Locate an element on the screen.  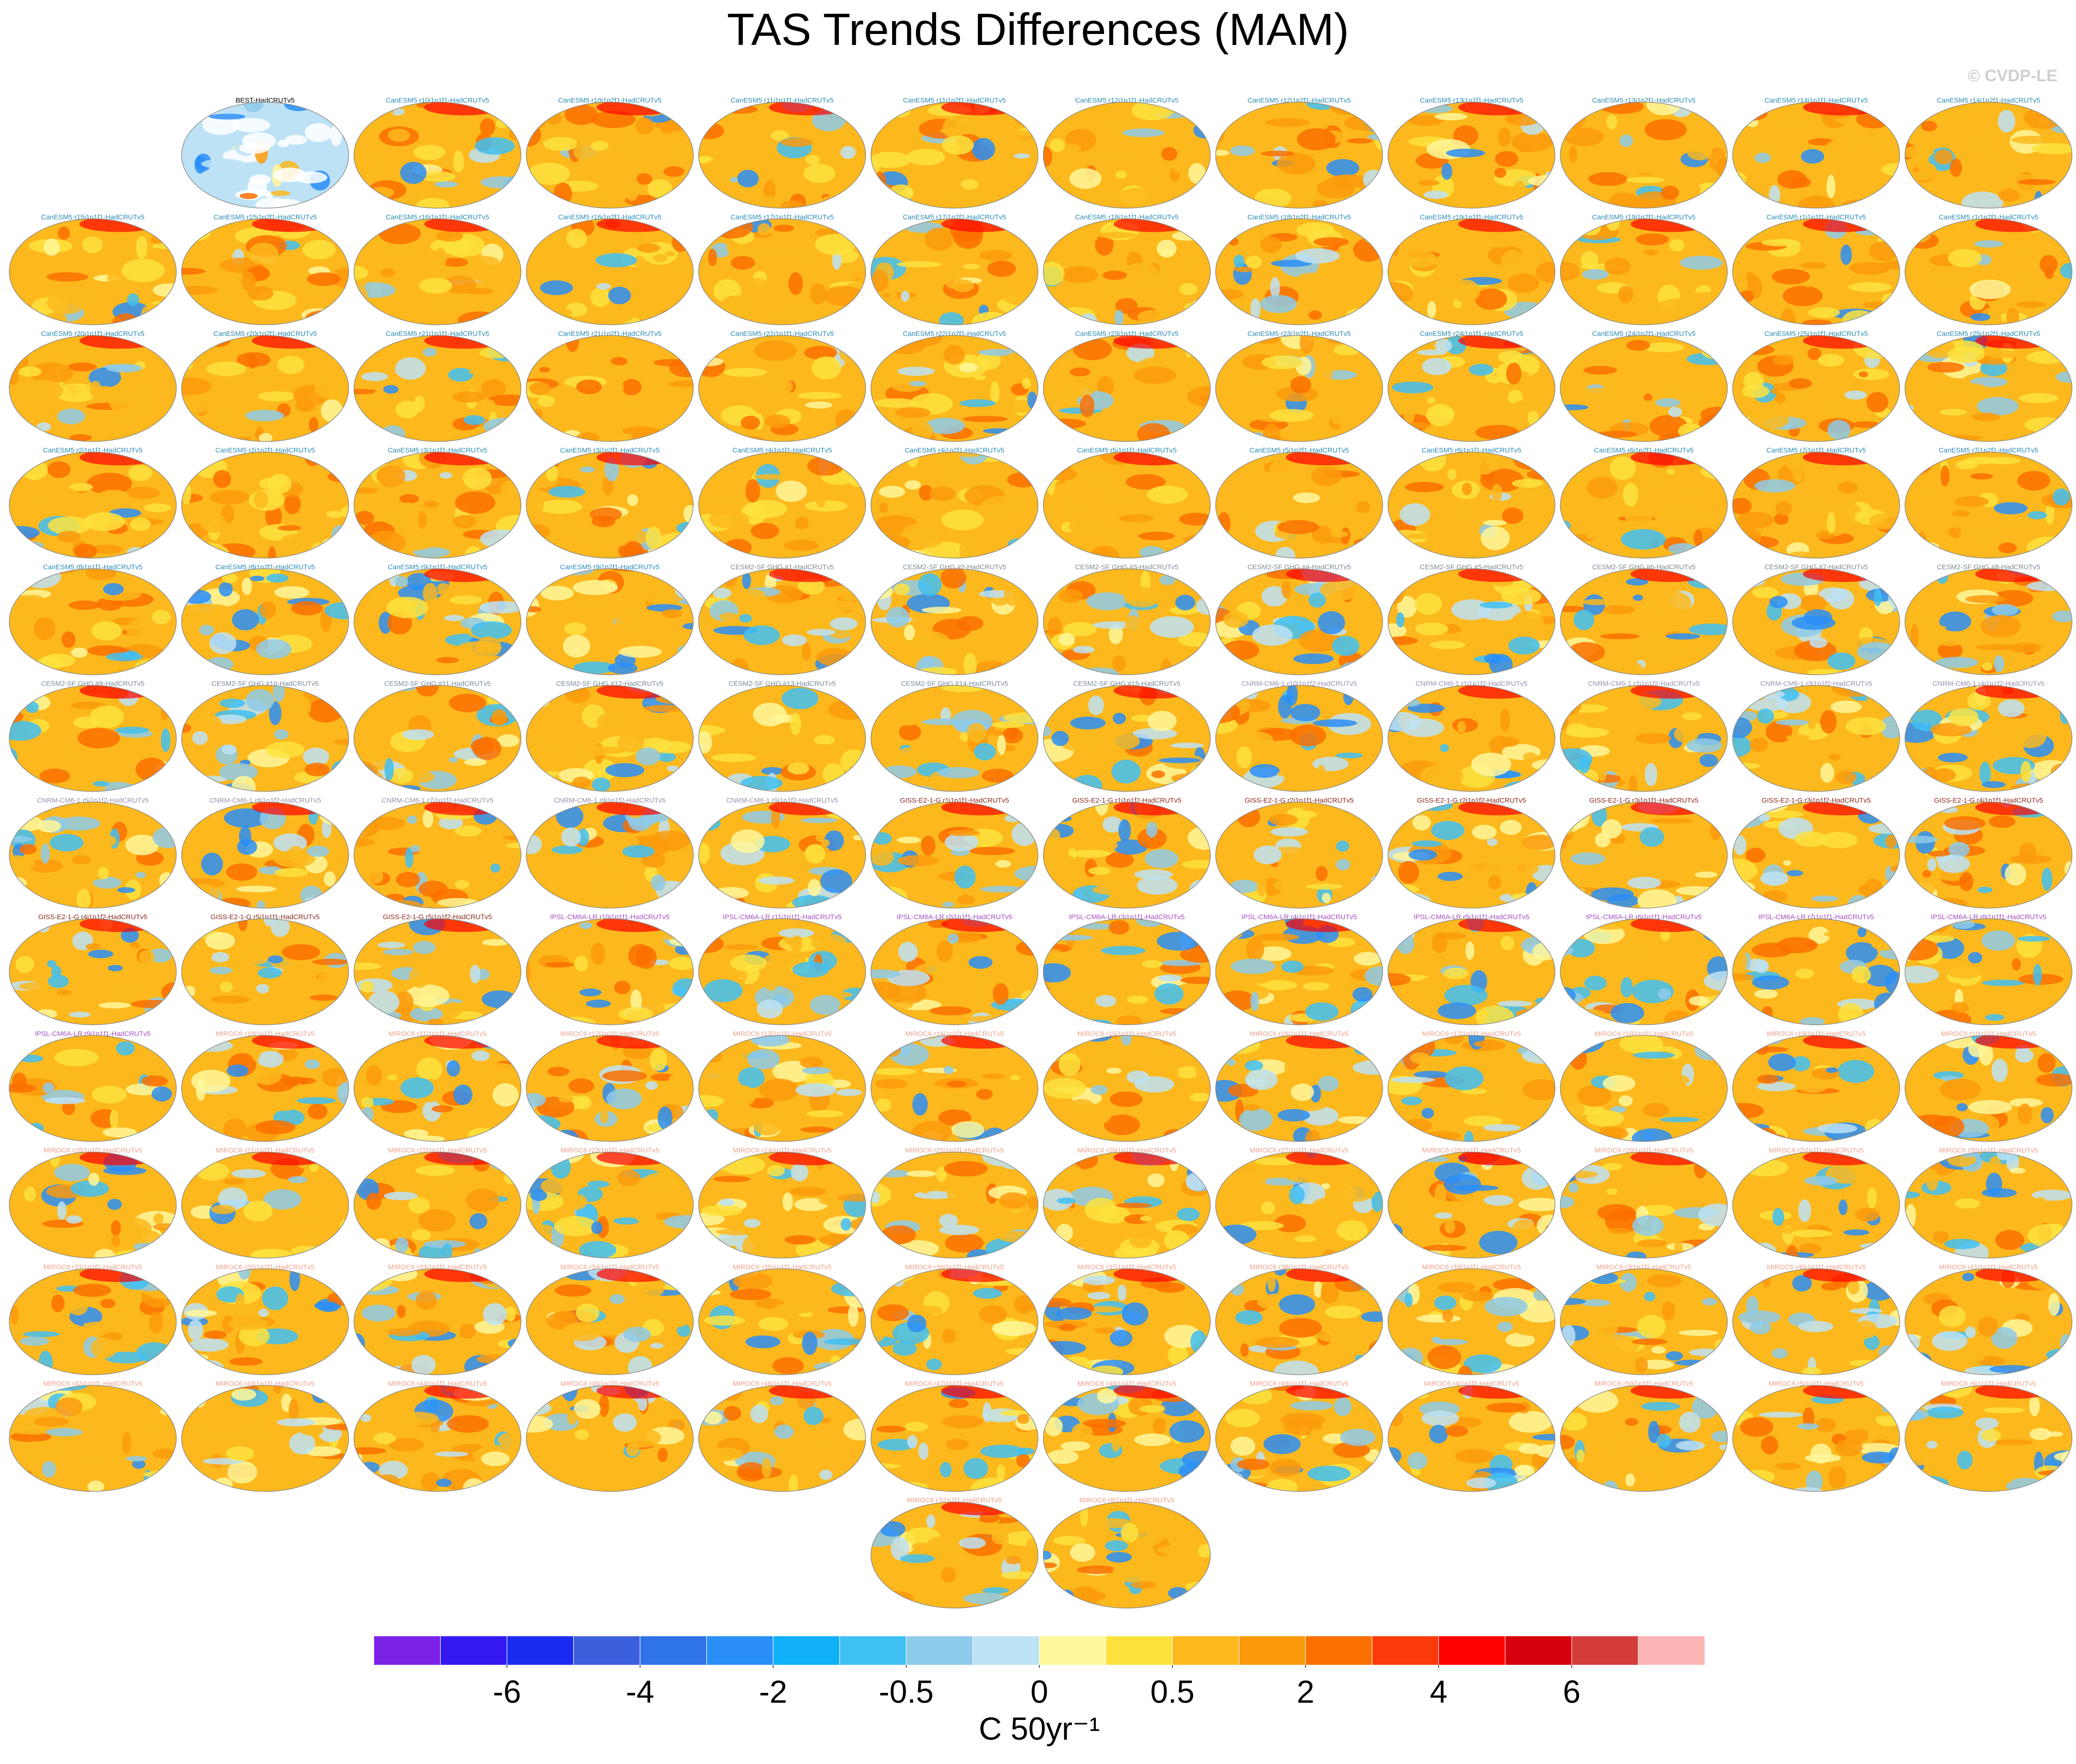
panel-label: GISS-E2-1-G r3i1p1f2-HadCRUTv5 is located at coordinates (1816, 800).